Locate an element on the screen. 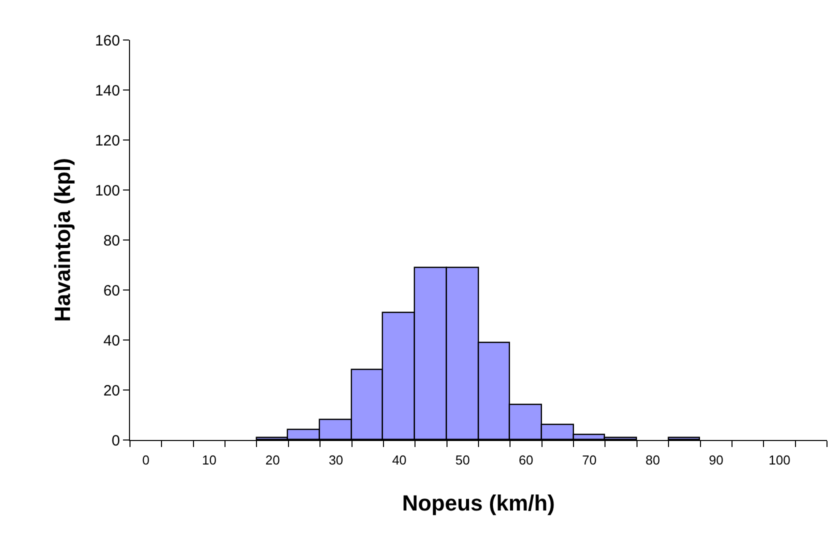 This screenshot has height=545, width=831. y-tick-label: 0 is located at coordinates (116, 441).